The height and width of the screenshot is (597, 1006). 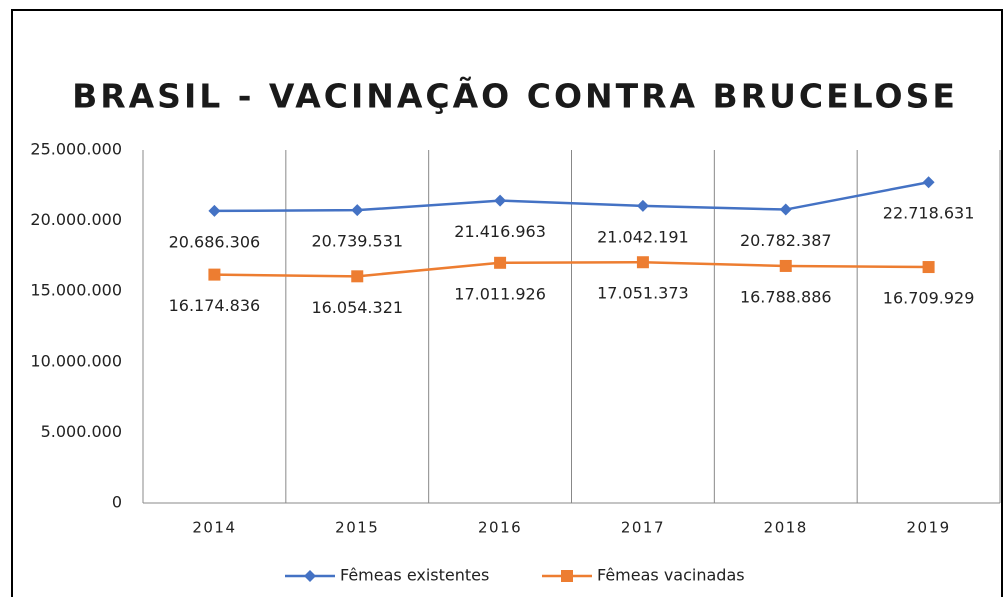 What do you see at coordinates (214, 528) in the screenshot?
I see `x-tick-label: 2014` at bounding box center [214, 528].